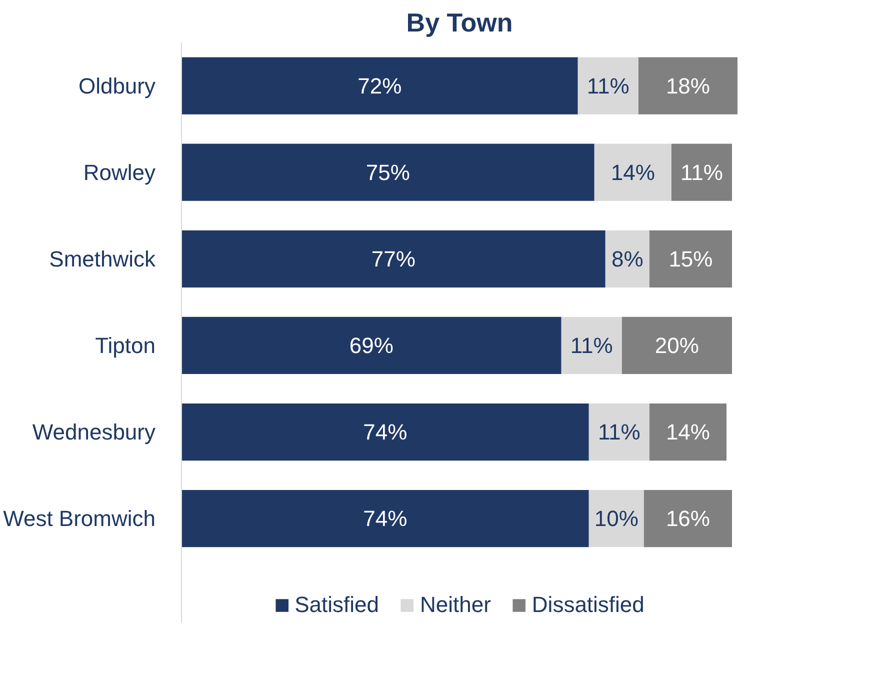 The height and width of the screenshot is (700, 889). I want to click on data-label: 20%, so click(676, 345).